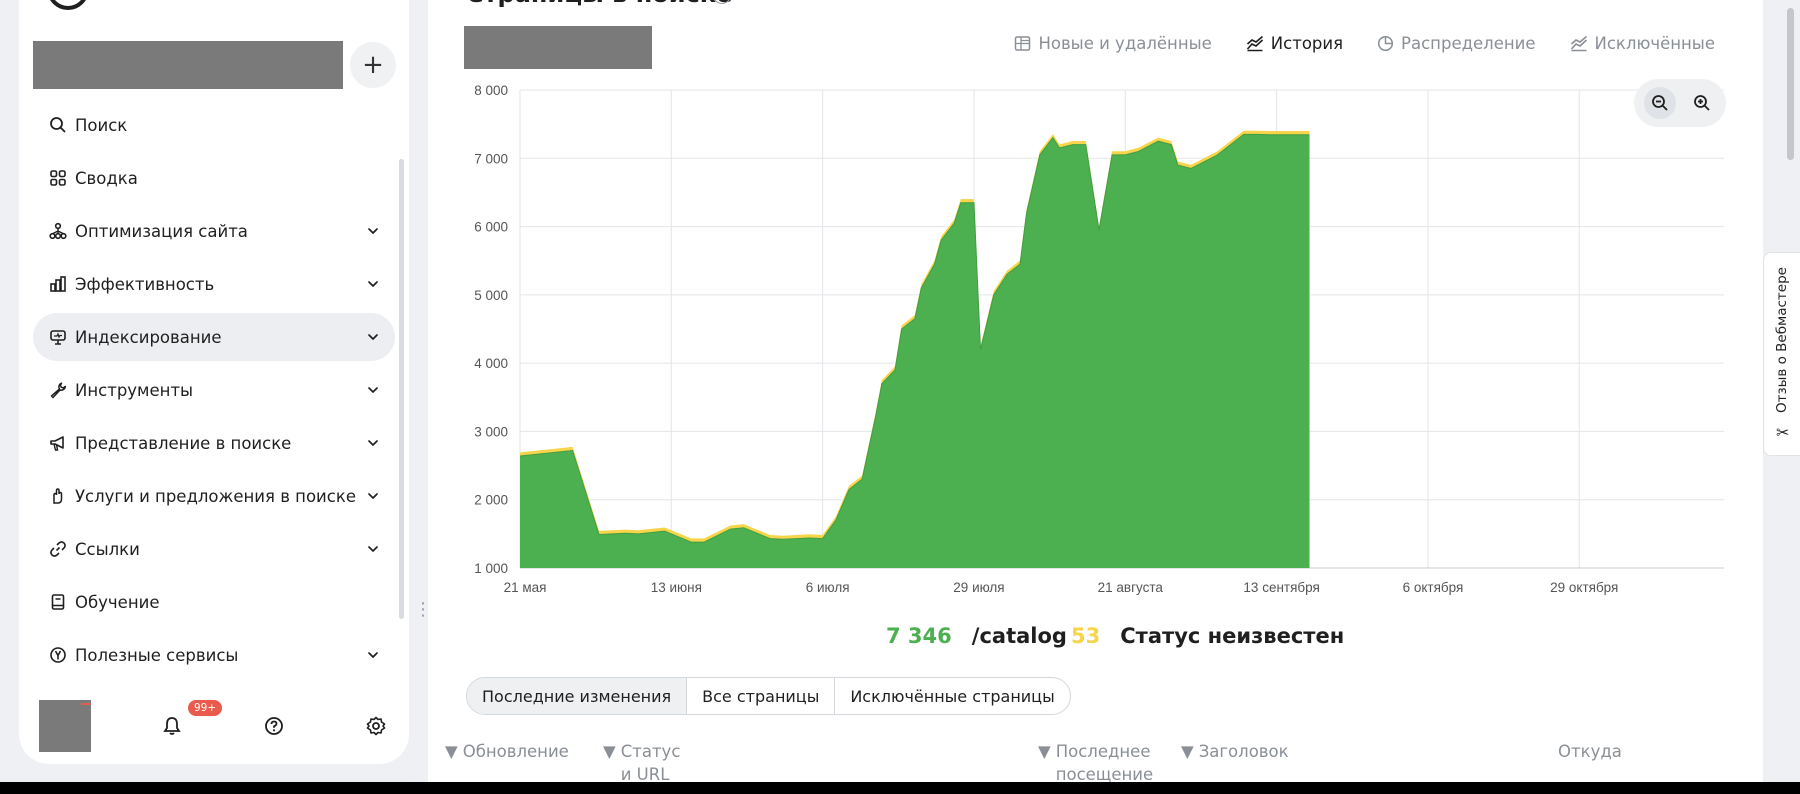 The width and height of the screenshot is (1800, 794). Describe the element at coordinates (1281, 587) in the screenshot. I see `x-tick-label: 13 сентября` at that location.